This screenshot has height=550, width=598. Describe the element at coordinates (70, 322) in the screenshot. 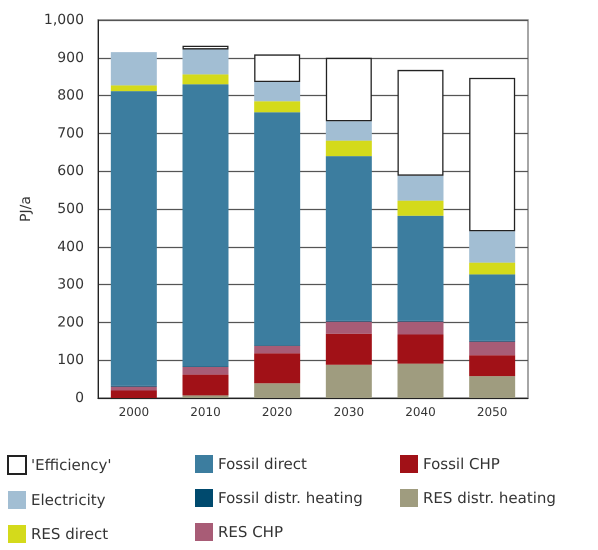

I see `y-tick-label: 200` at that location.